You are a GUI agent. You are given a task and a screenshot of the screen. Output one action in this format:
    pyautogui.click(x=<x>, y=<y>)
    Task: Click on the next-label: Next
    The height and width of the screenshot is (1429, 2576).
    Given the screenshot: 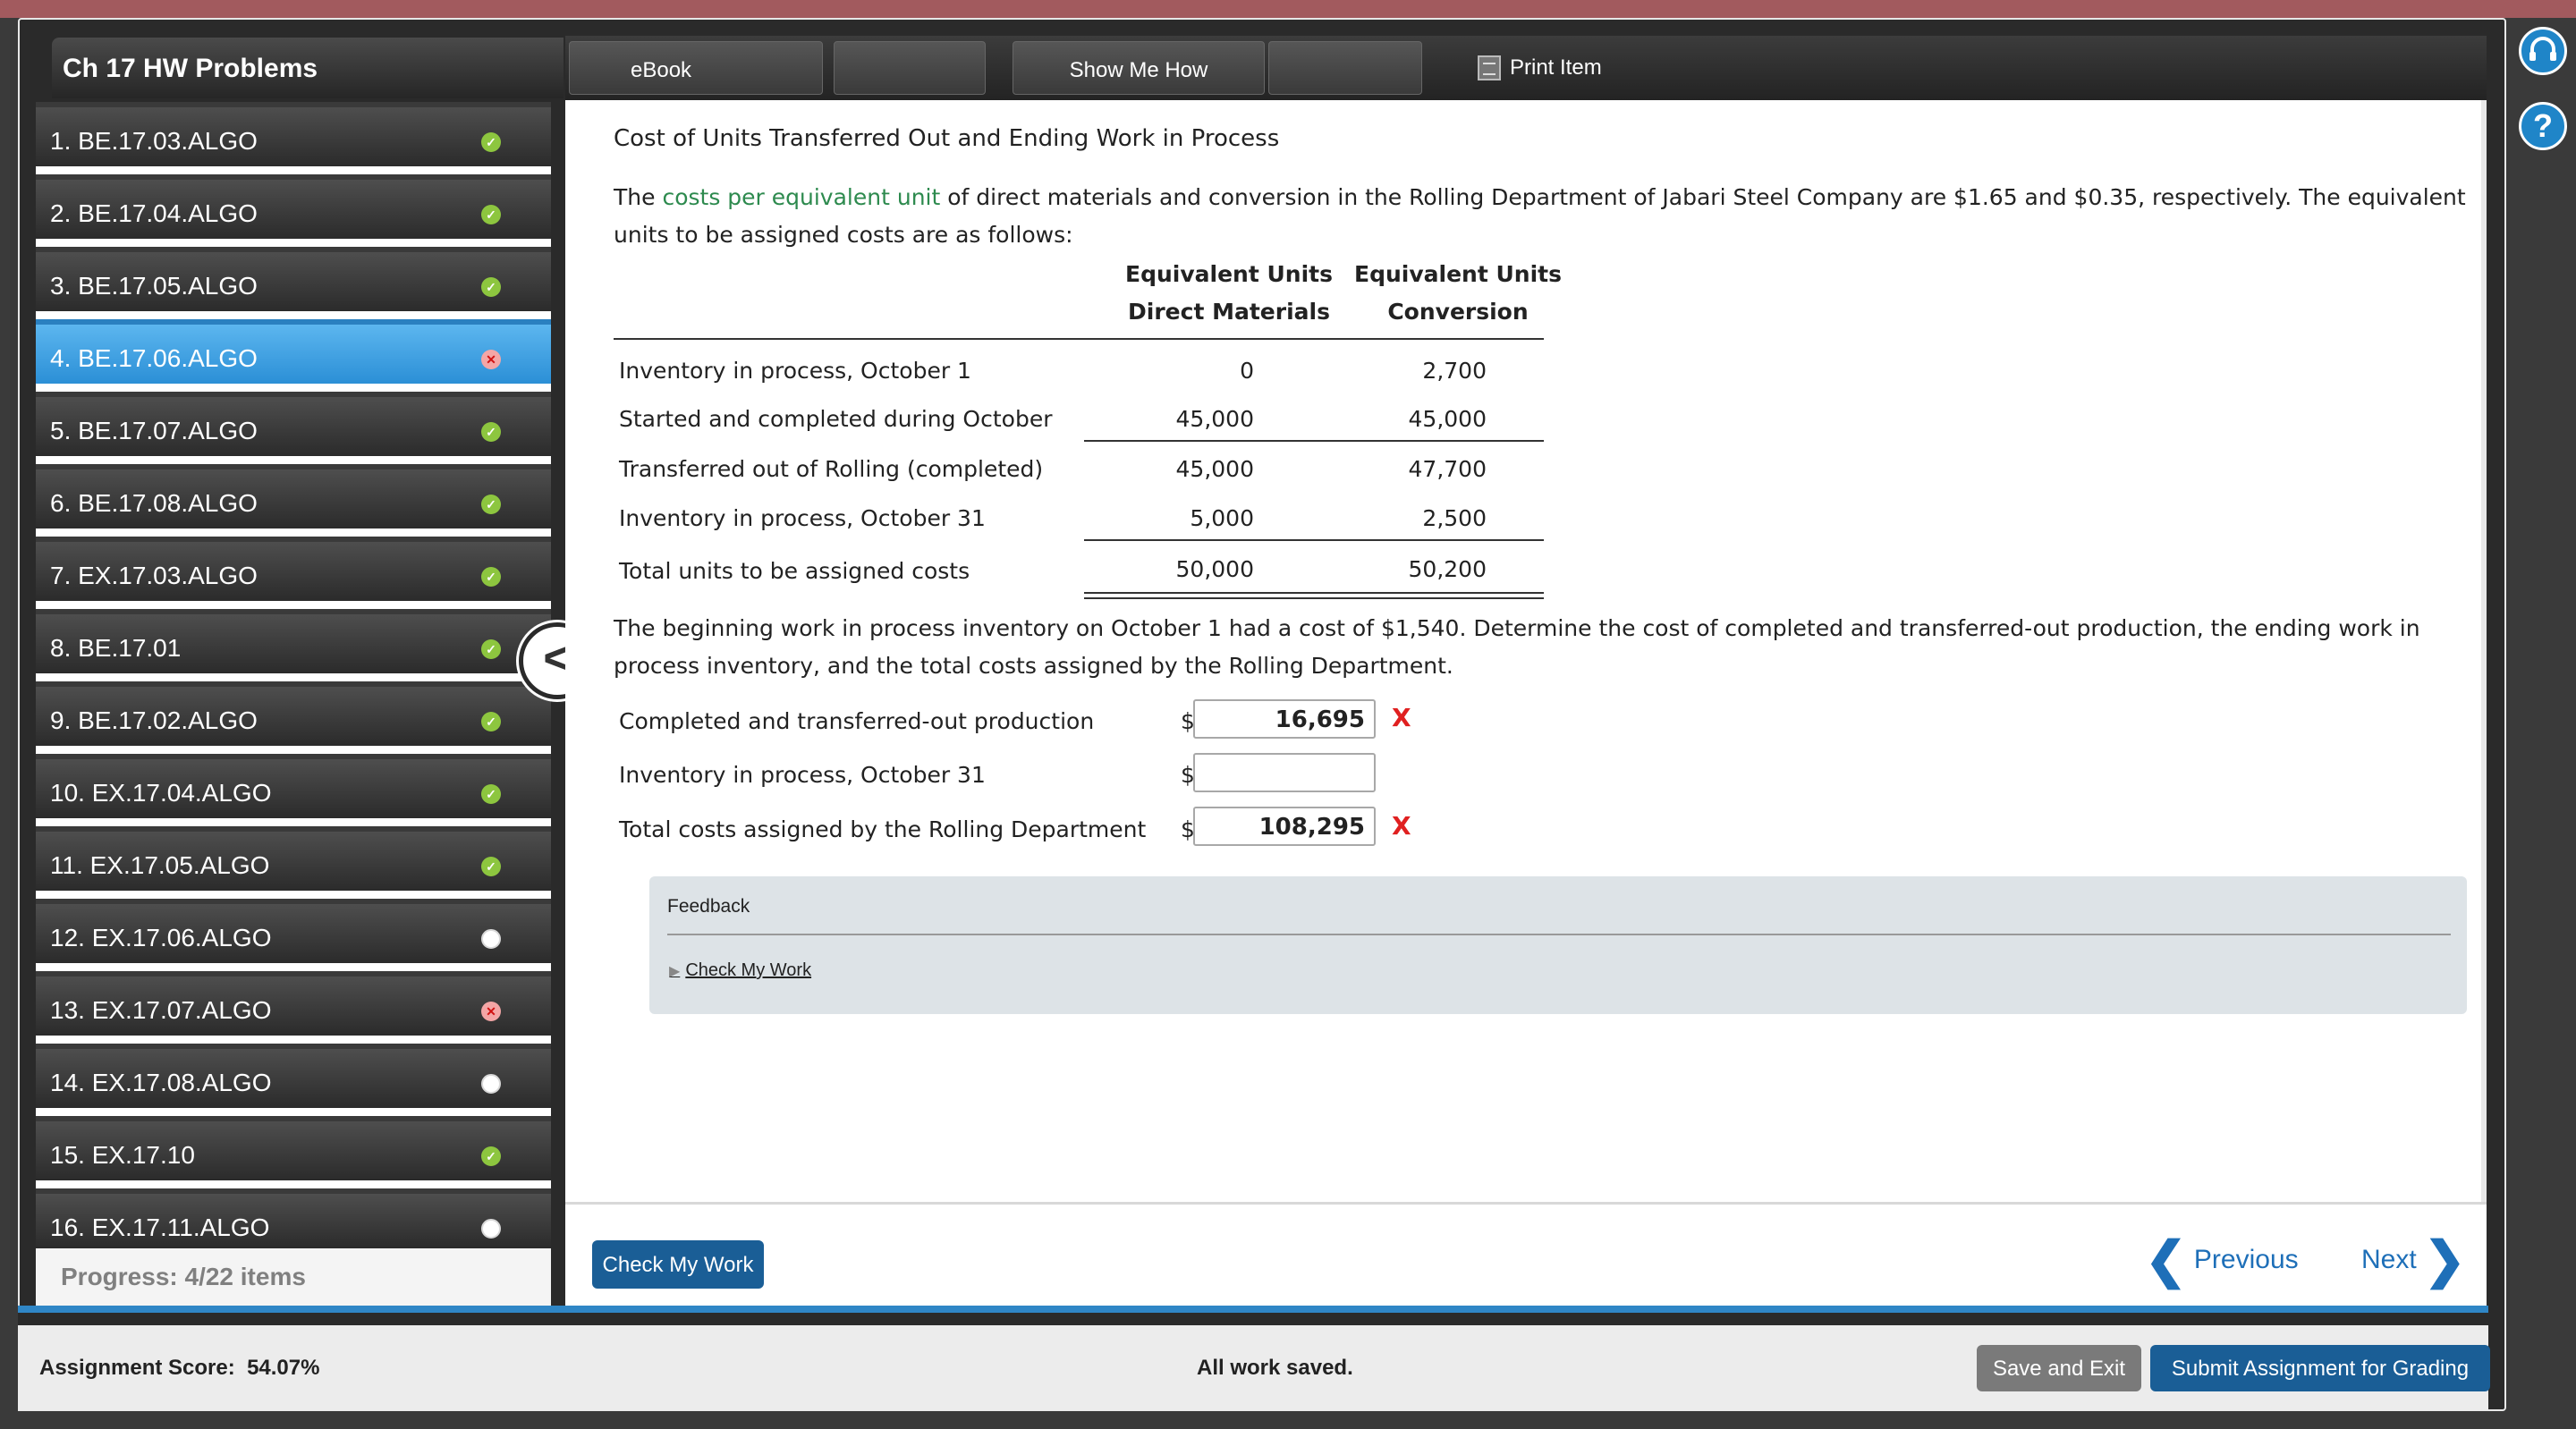 What is the action you would take?
    pyautogui.click(x=2389, y=1259)
    